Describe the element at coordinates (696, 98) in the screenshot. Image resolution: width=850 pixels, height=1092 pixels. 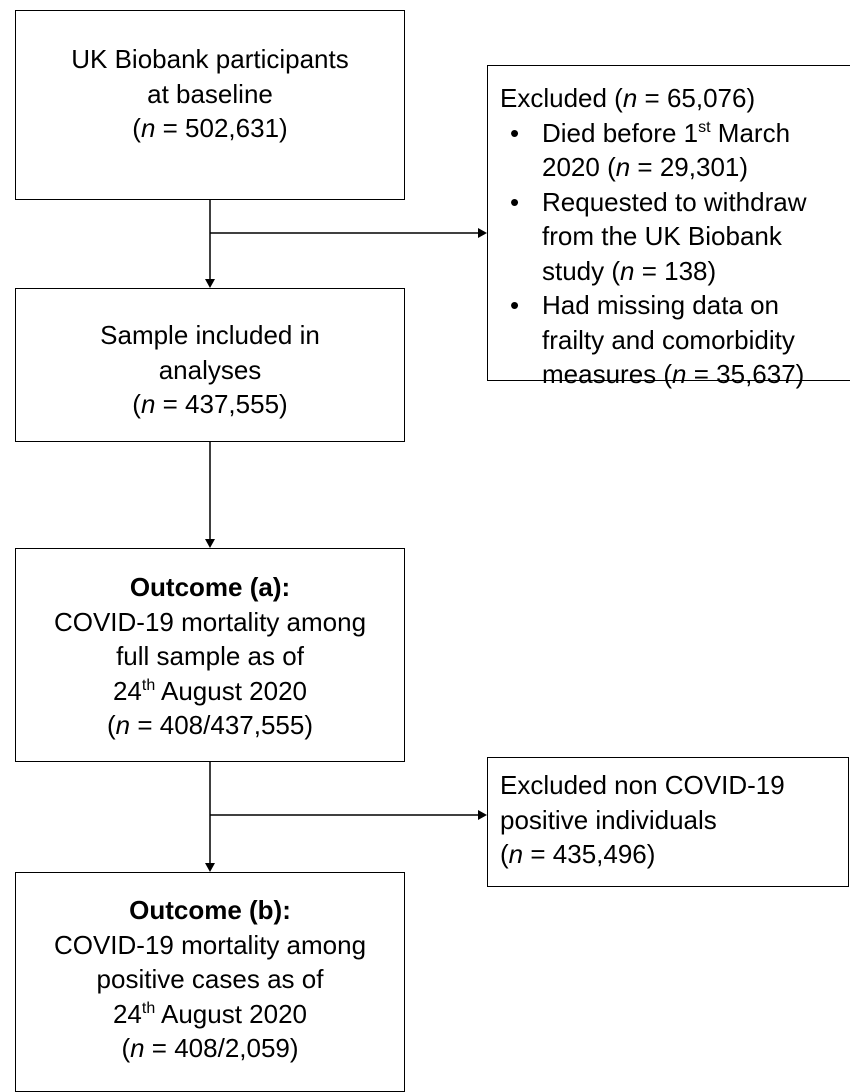
I see `text: = 65,076)` at that location.